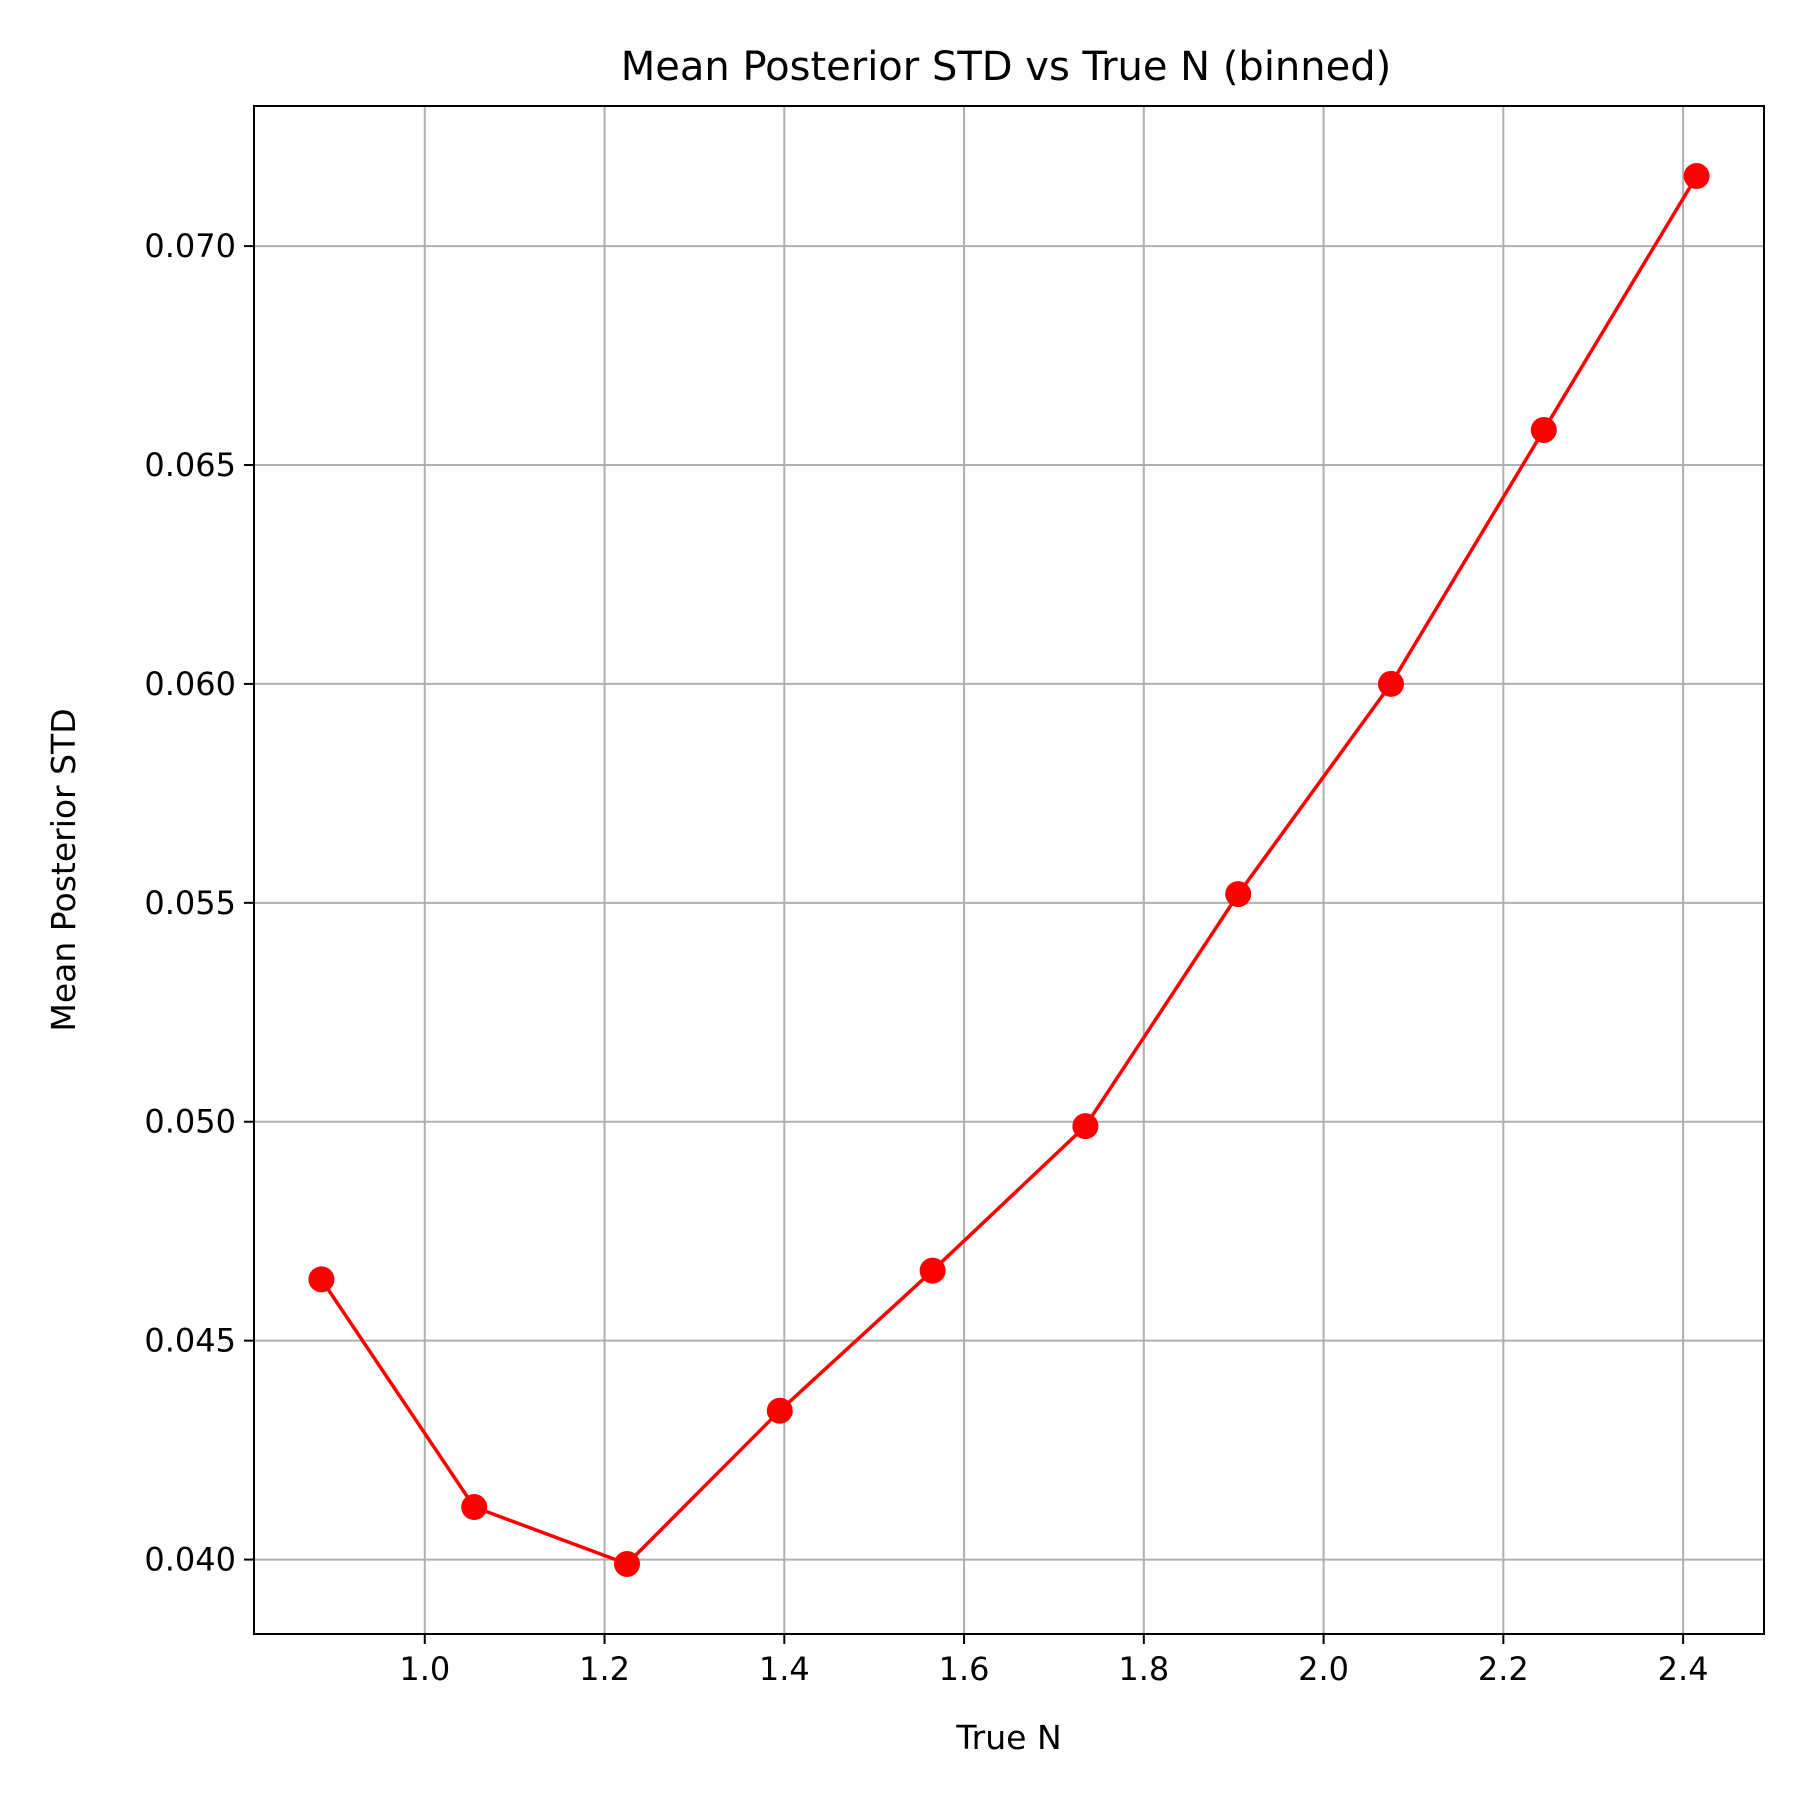 Image resolution: width=1800 pixels, height=1800 pixels. I want to click on x-tick-label: 2.2, so click(1503, 1669).